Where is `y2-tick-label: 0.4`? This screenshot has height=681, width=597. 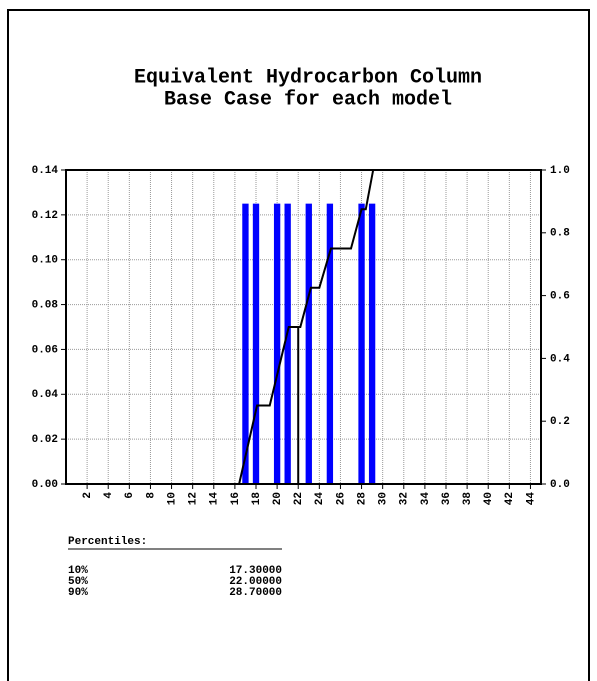 y2-tick-label: 0.4 is located at coordinates (560, 359).